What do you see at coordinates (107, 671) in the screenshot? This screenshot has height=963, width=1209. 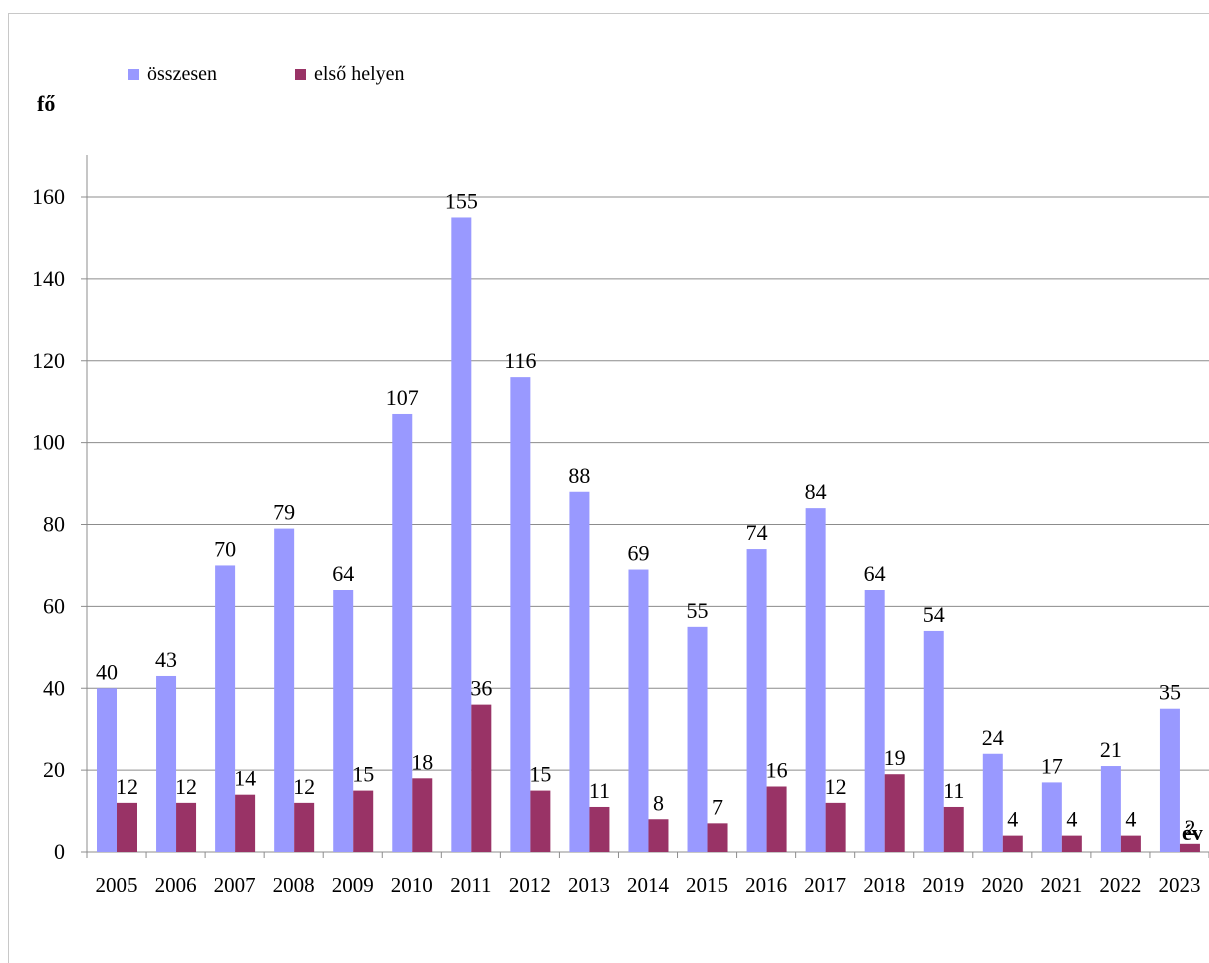 I see `data-label: 40` at bounding box center [107, 671].